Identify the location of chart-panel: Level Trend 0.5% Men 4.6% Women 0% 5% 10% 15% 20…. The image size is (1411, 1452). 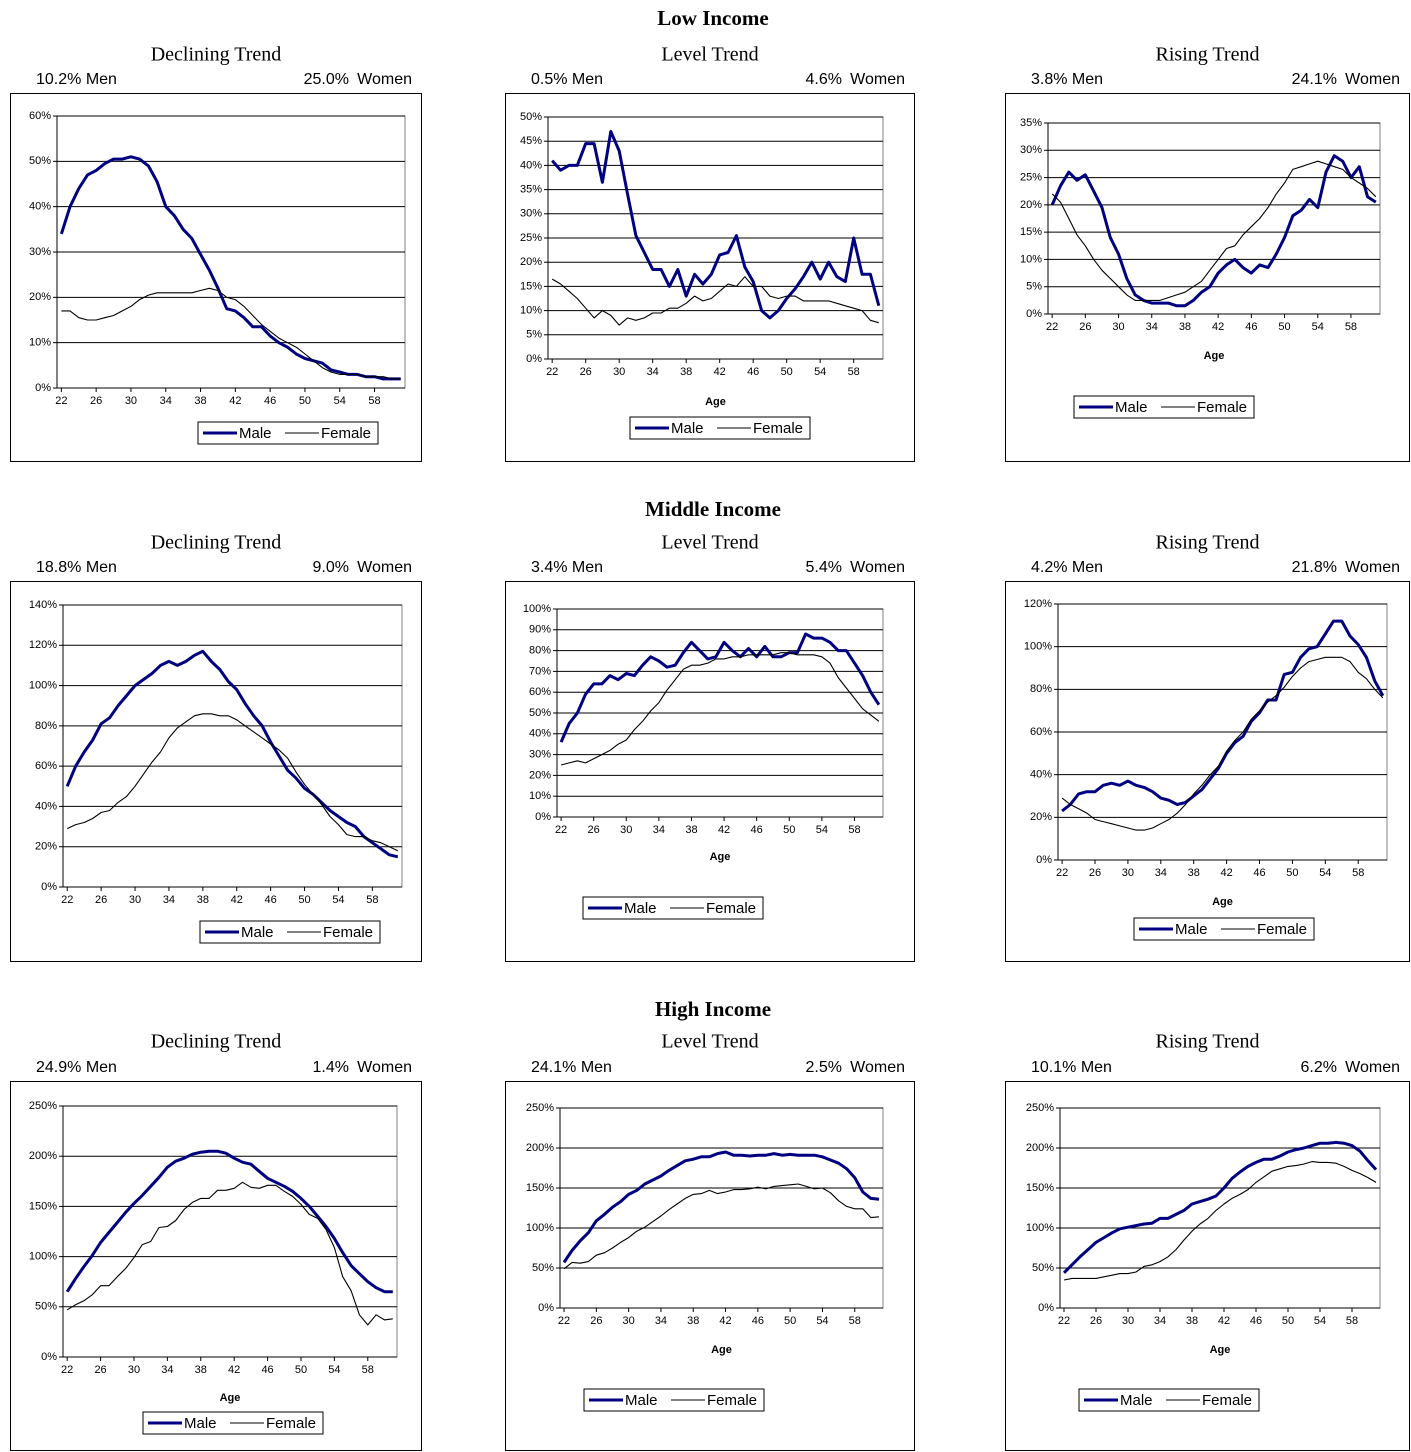
(710, 253).